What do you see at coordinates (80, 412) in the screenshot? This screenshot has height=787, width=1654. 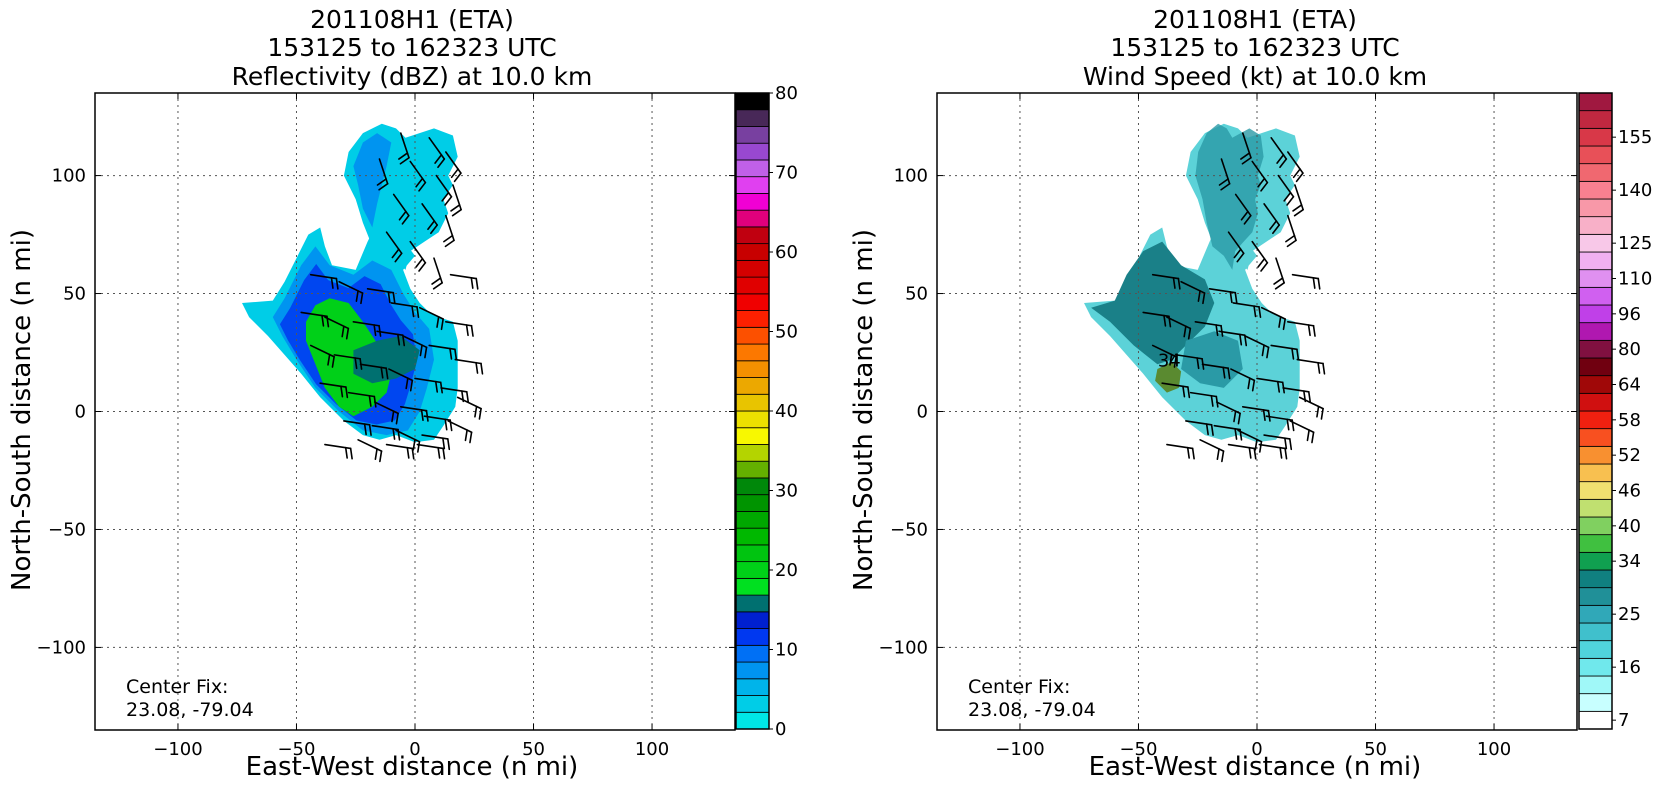 I see `y-tick-label: 0` at bounding box center [80, 412].